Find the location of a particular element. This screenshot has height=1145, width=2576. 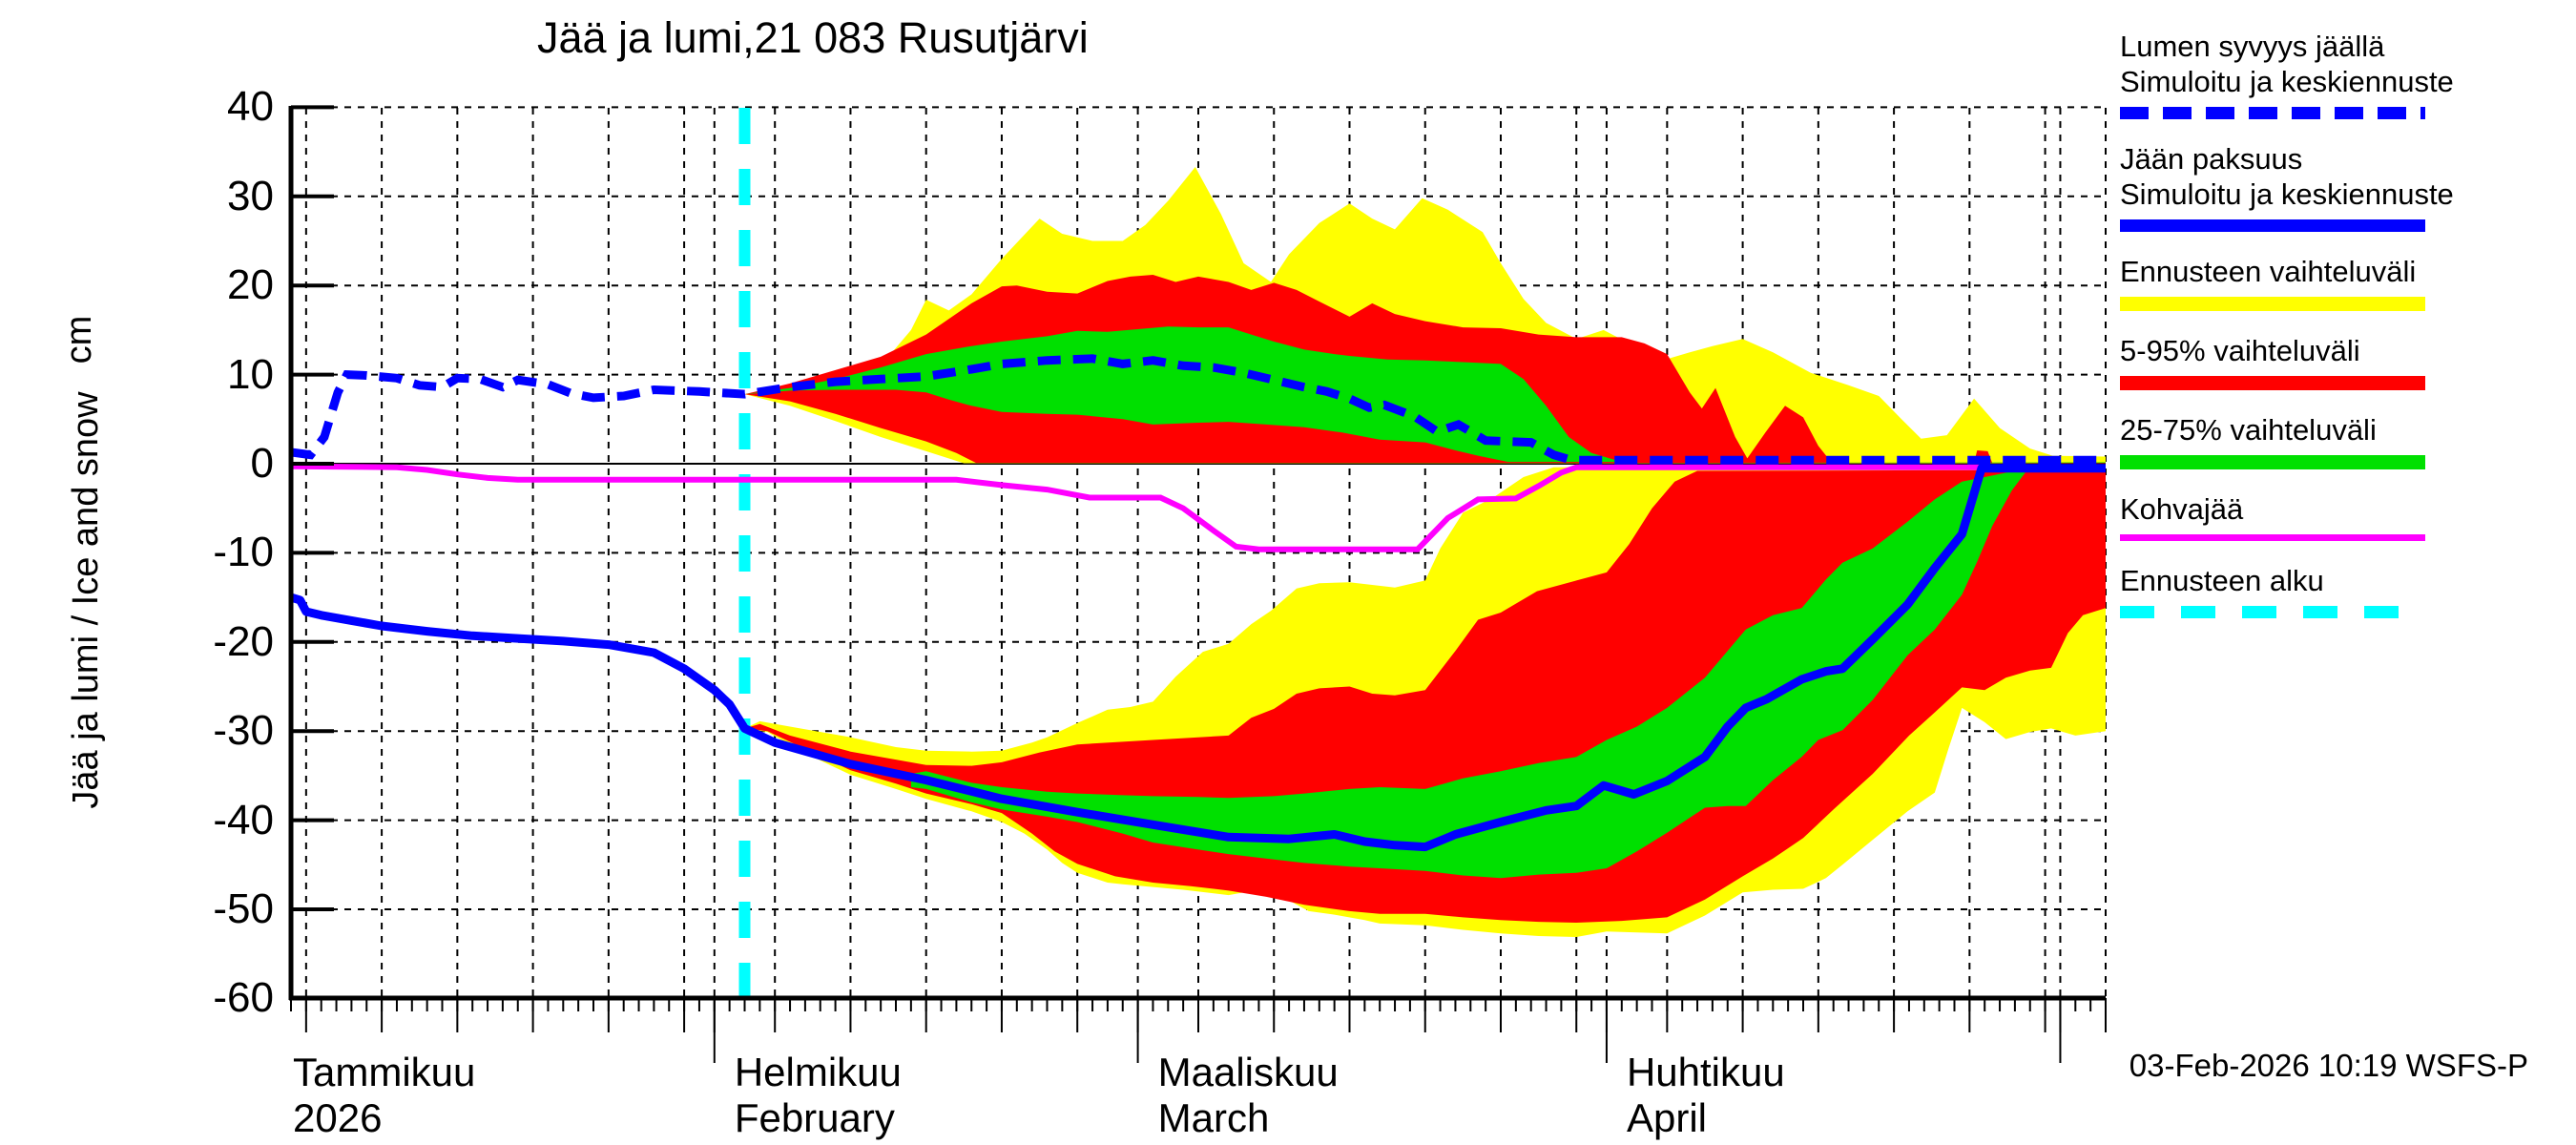

legend-item-1: Jään paksuus Simuloitu ja keskiennuste is located at coordinates (2330, 186).